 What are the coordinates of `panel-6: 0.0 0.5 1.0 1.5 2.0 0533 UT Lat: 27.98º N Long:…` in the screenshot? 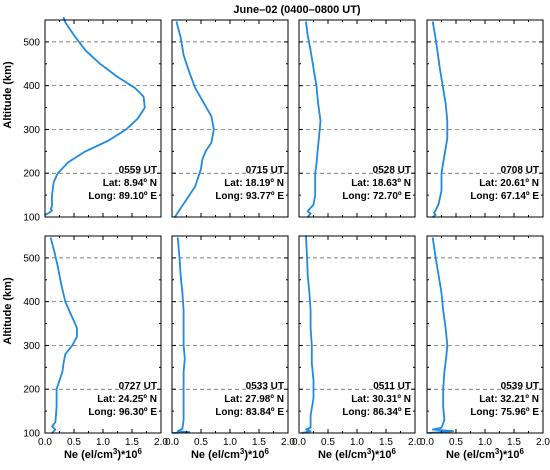 It's located at (230, 341).